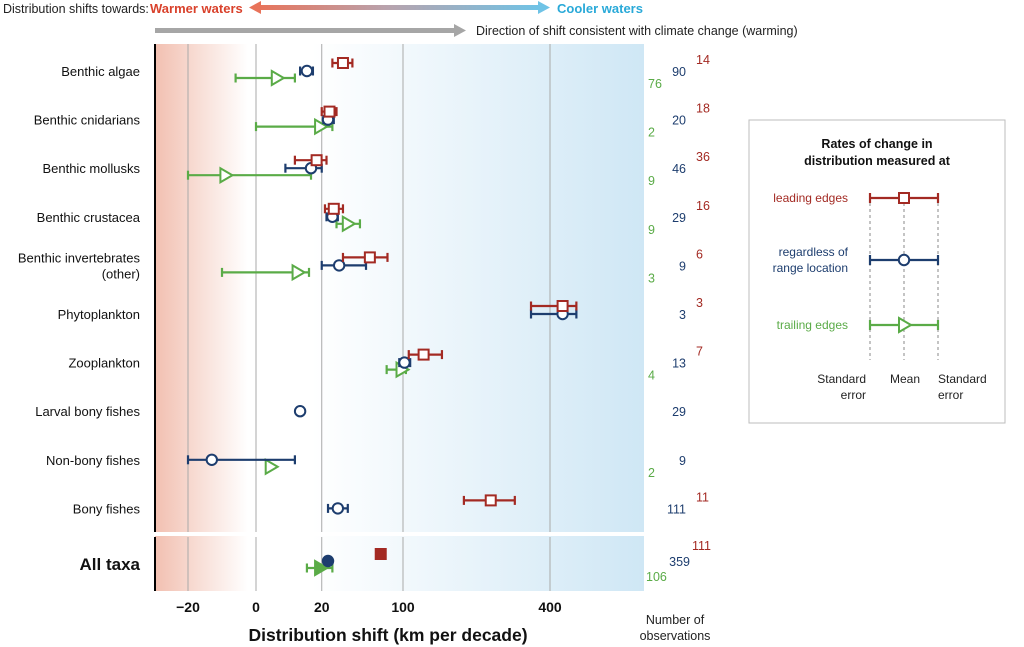  What do you see at coordinates (550, 607) in the screenshot?
I see `x-tick-label: 400` at bounding box center [550, 607].